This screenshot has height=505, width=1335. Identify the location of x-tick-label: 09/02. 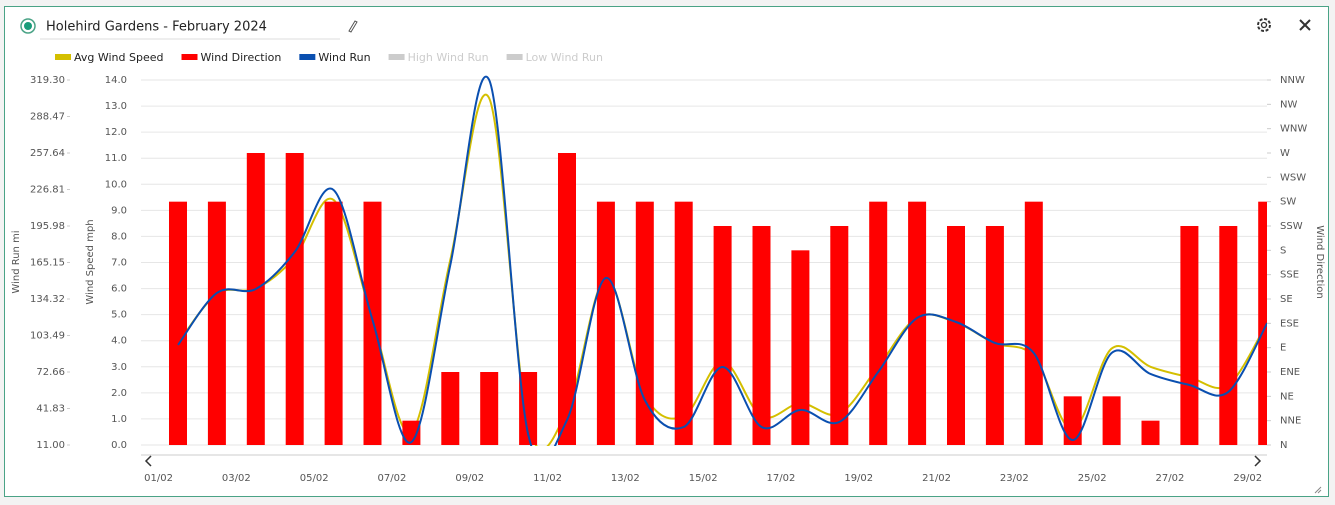
(469, 478).